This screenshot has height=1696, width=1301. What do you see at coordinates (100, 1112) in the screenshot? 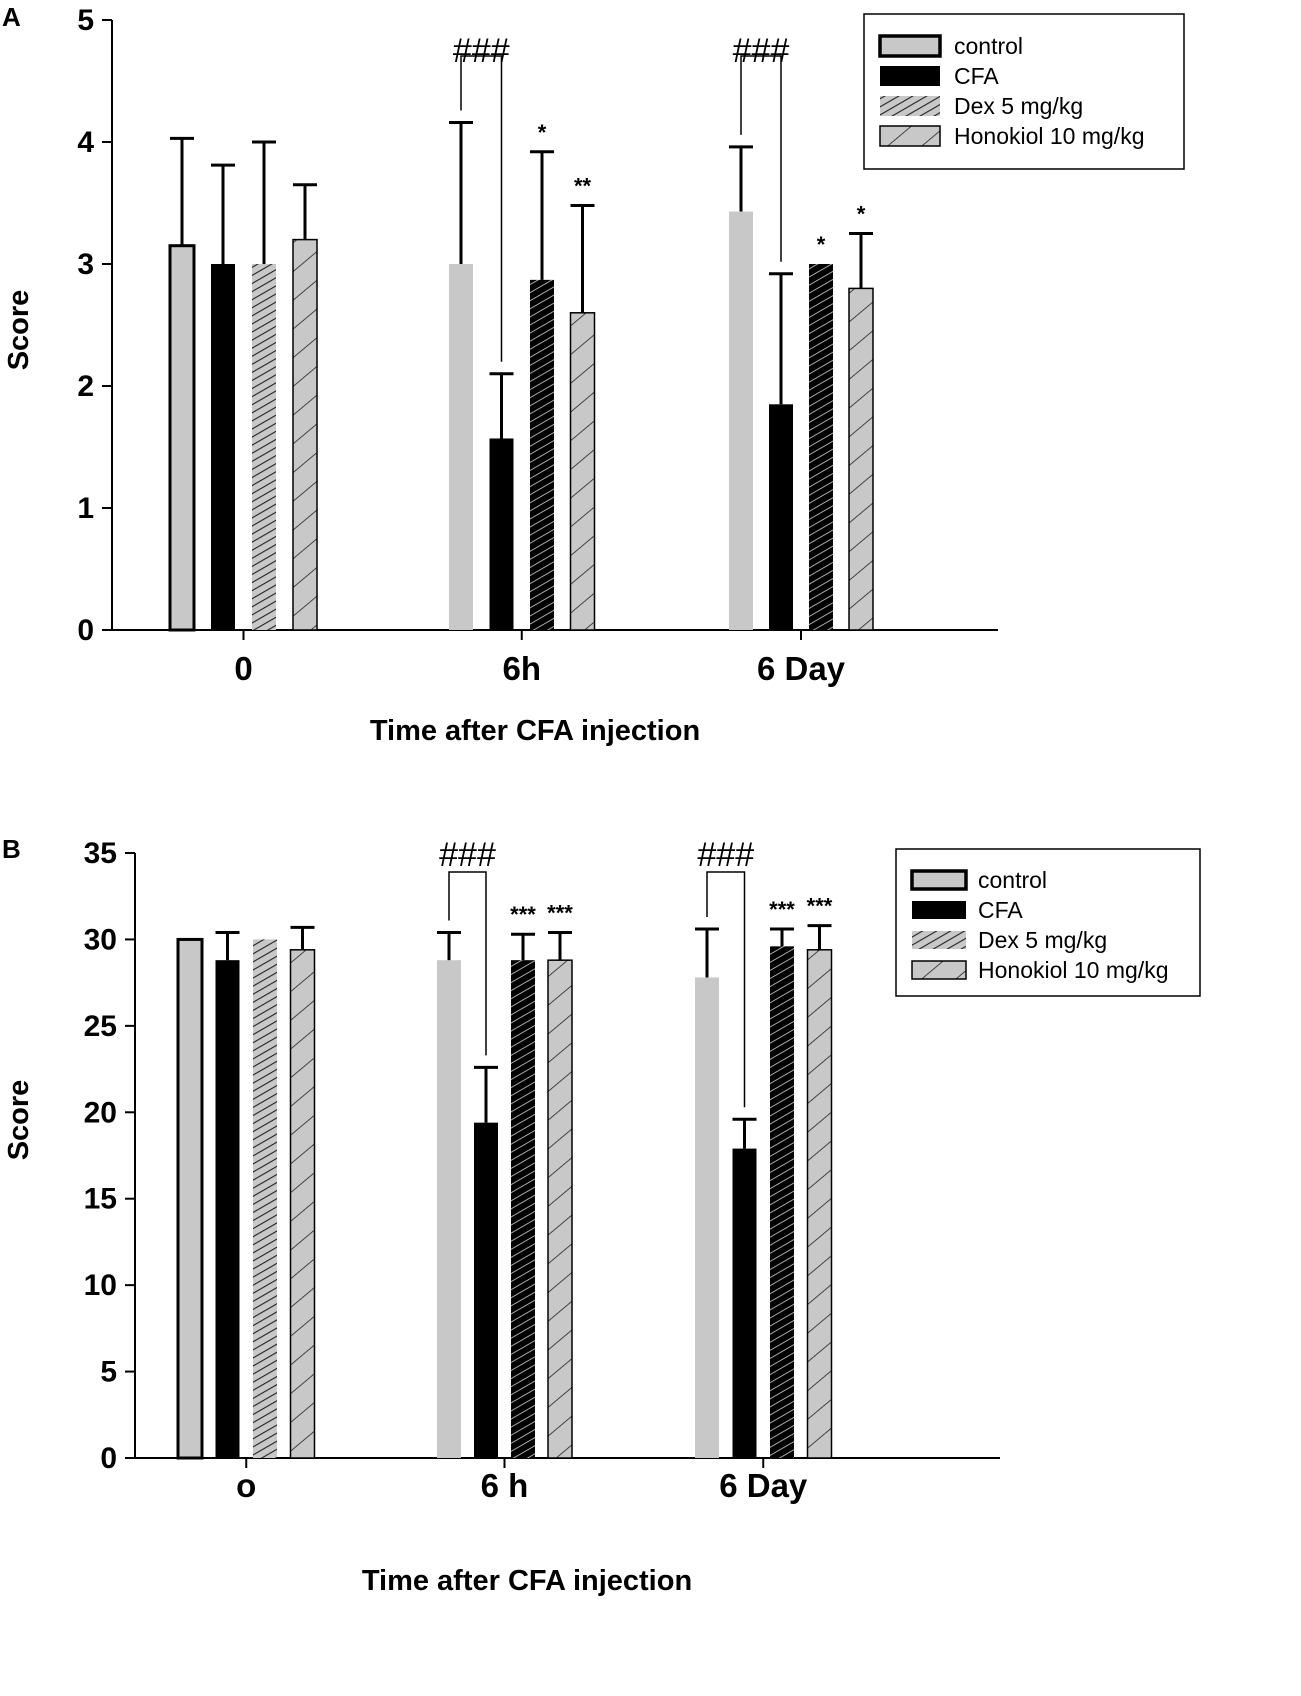
I see `y-tick-label: 20` at bounding box center [100, 1112].